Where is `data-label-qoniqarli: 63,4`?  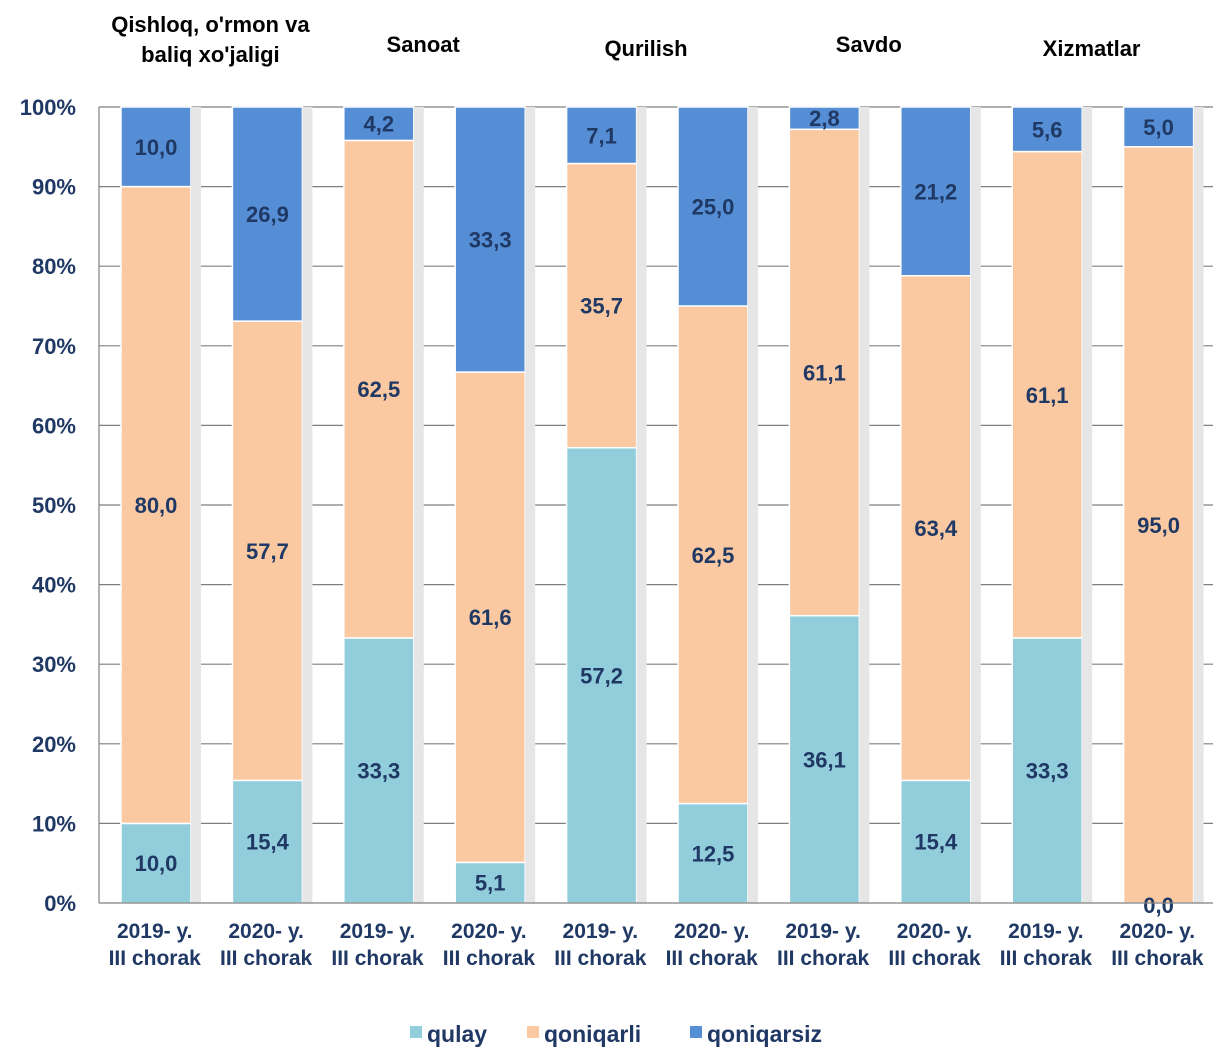 data-label-qoniqarli: 63,4 is located at coordinates (936, 528).